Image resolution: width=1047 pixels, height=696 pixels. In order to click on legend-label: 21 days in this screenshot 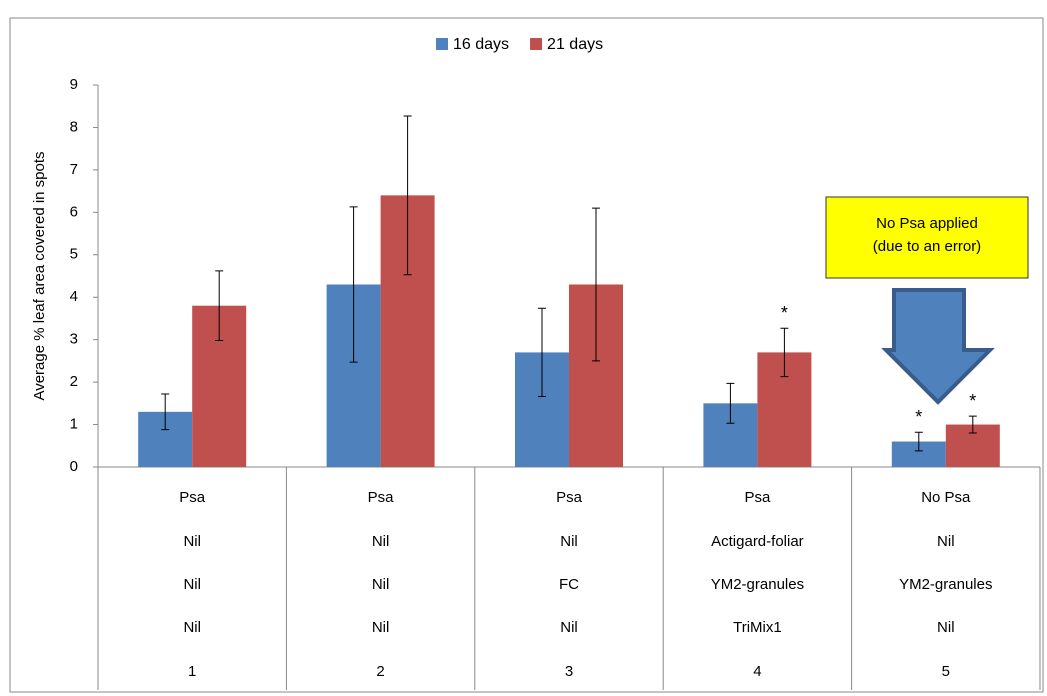, I will do `click(575, 44)`.